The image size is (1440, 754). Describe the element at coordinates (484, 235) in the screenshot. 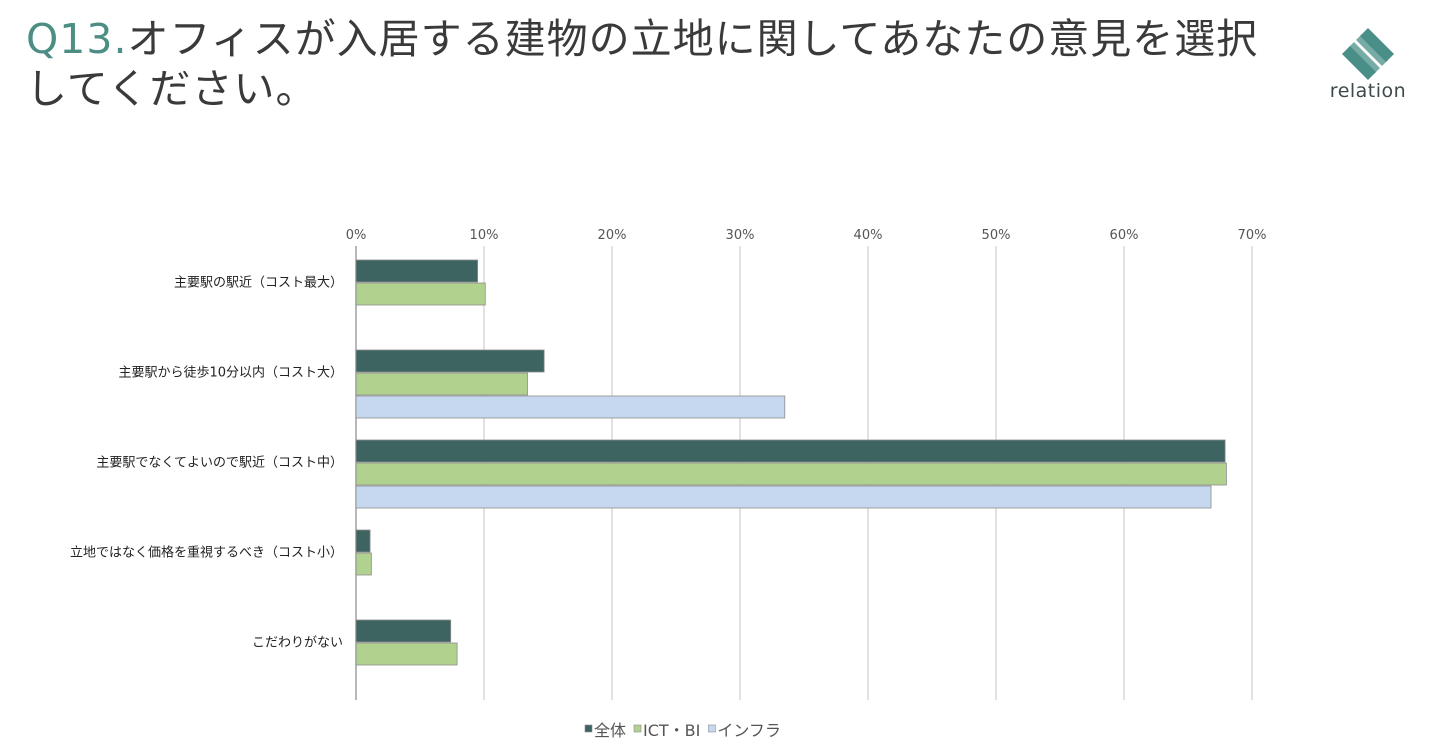

I see `tick-label: 10%` at that location.